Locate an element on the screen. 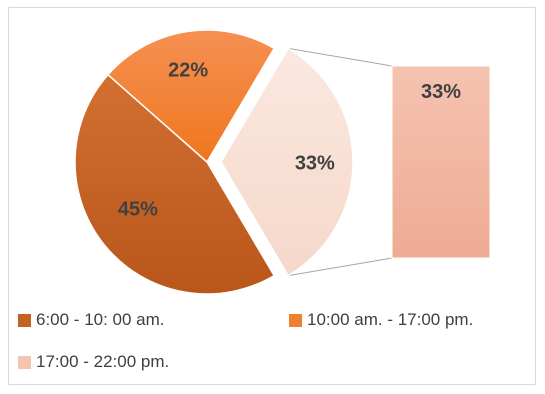 This screenshot has height=394, width=545. legend-label-1: 10:00 am. - 17:00 pm. is located at coordinates (390, 319).